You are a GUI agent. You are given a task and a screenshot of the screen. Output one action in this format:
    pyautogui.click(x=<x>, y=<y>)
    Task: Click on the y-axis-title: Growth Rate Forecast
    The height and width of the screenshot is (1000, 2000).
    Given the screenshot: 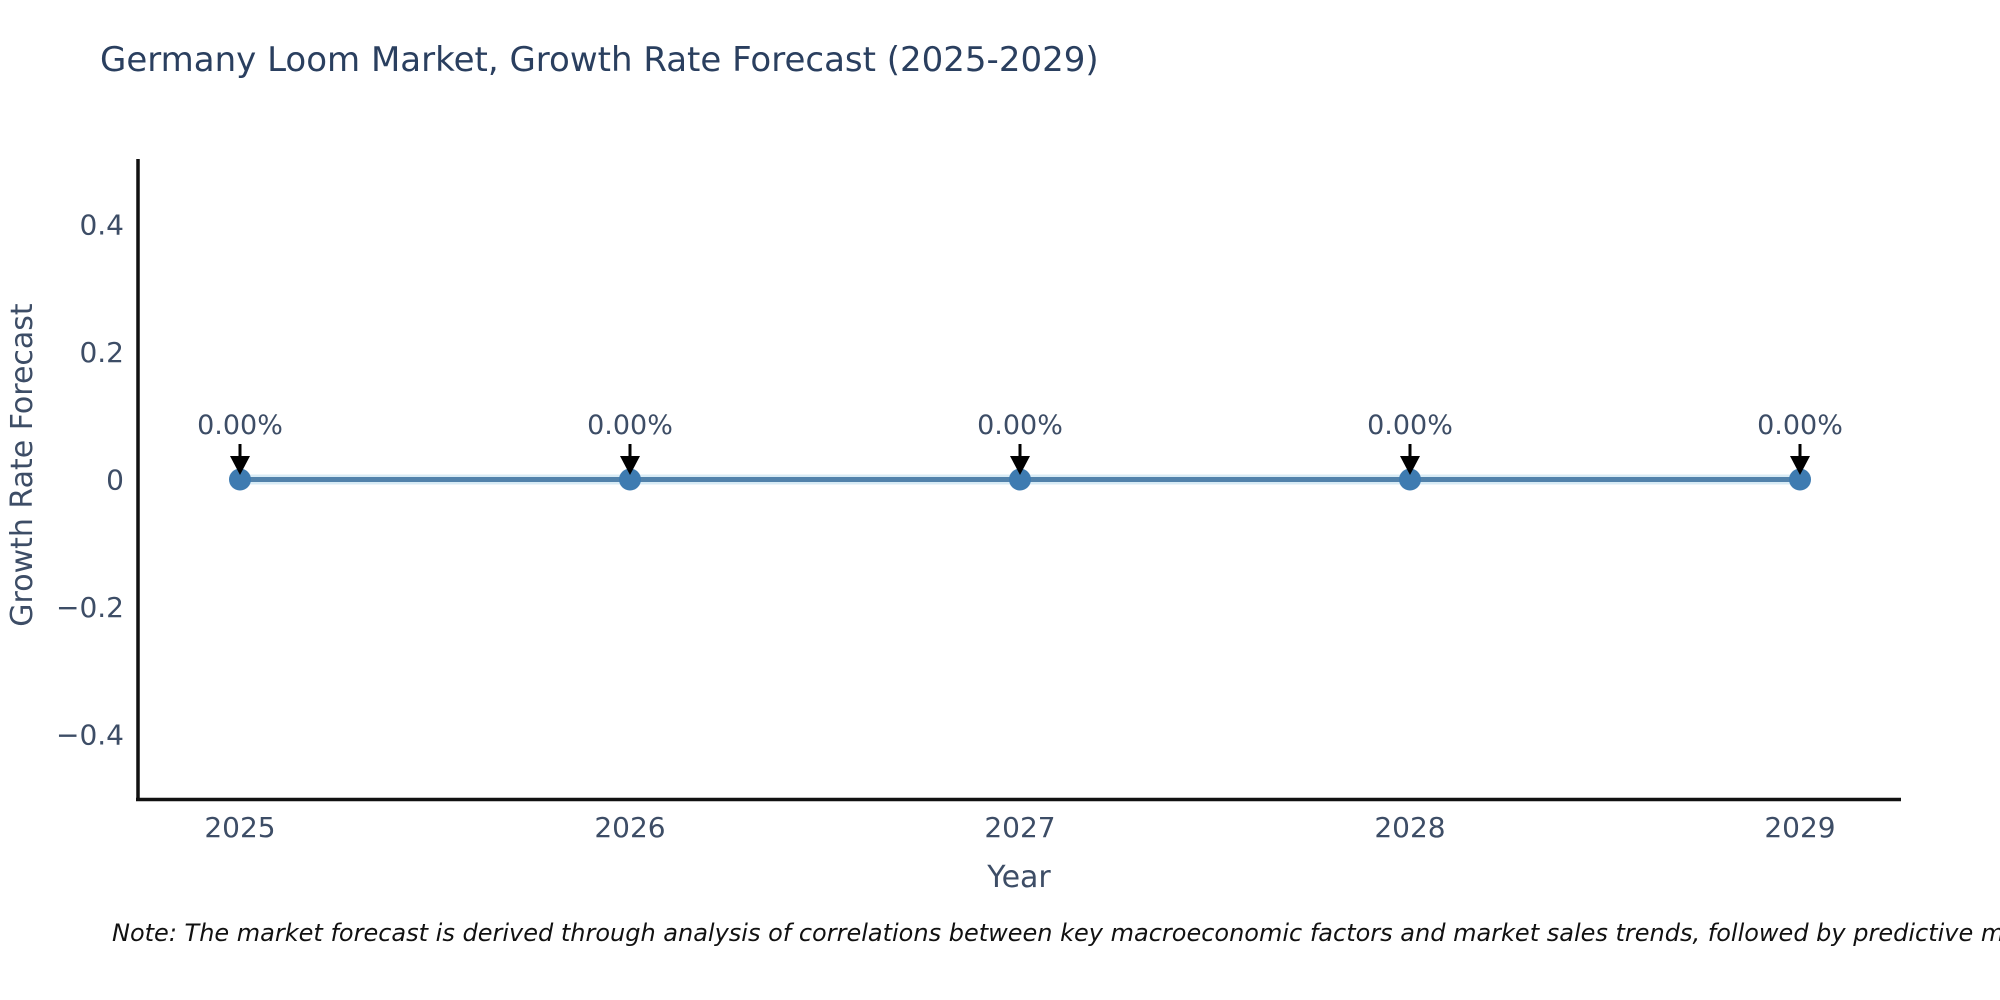 What is the action you would take?
    pyautogui.click(x=22, y=465)
    